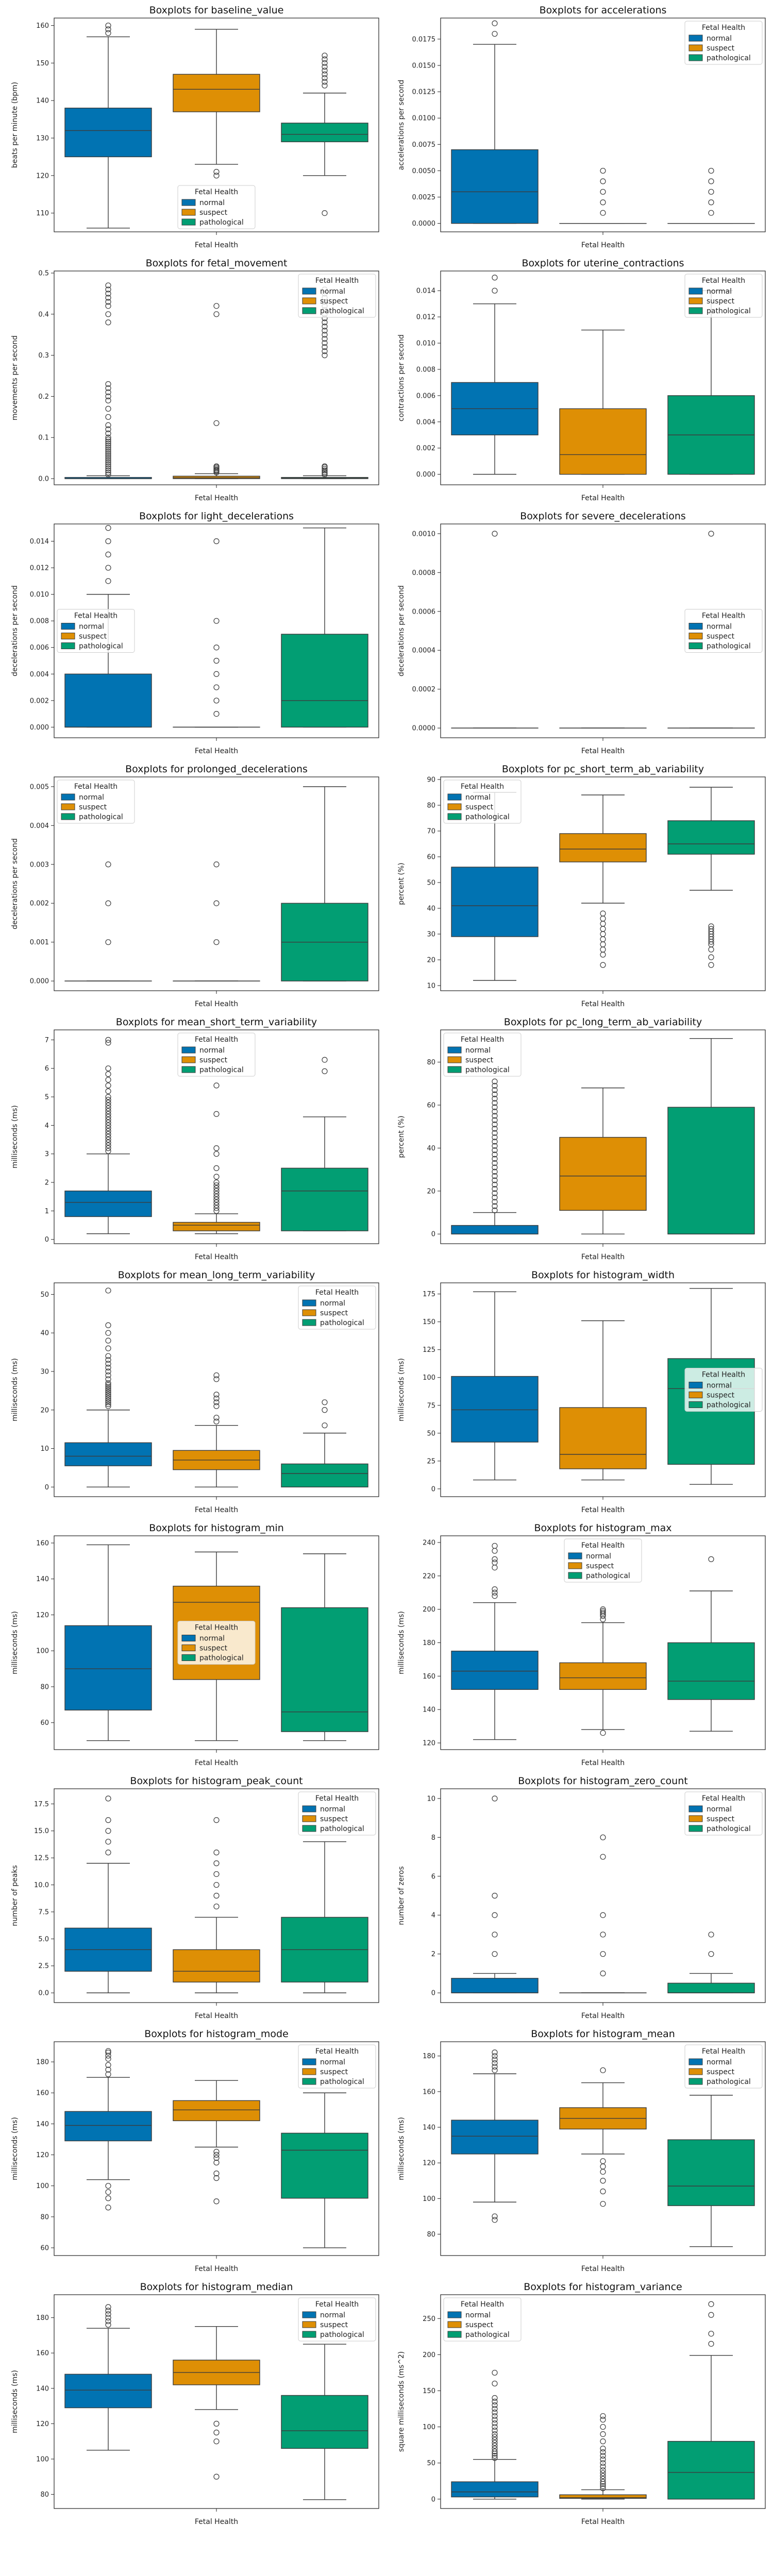 The width and height of the screenshot is (773, 2576). Describe the element at coordinates (602, 1528) in the screenshot. I see `chart-title: Boxplots for histogram_max` at that location.